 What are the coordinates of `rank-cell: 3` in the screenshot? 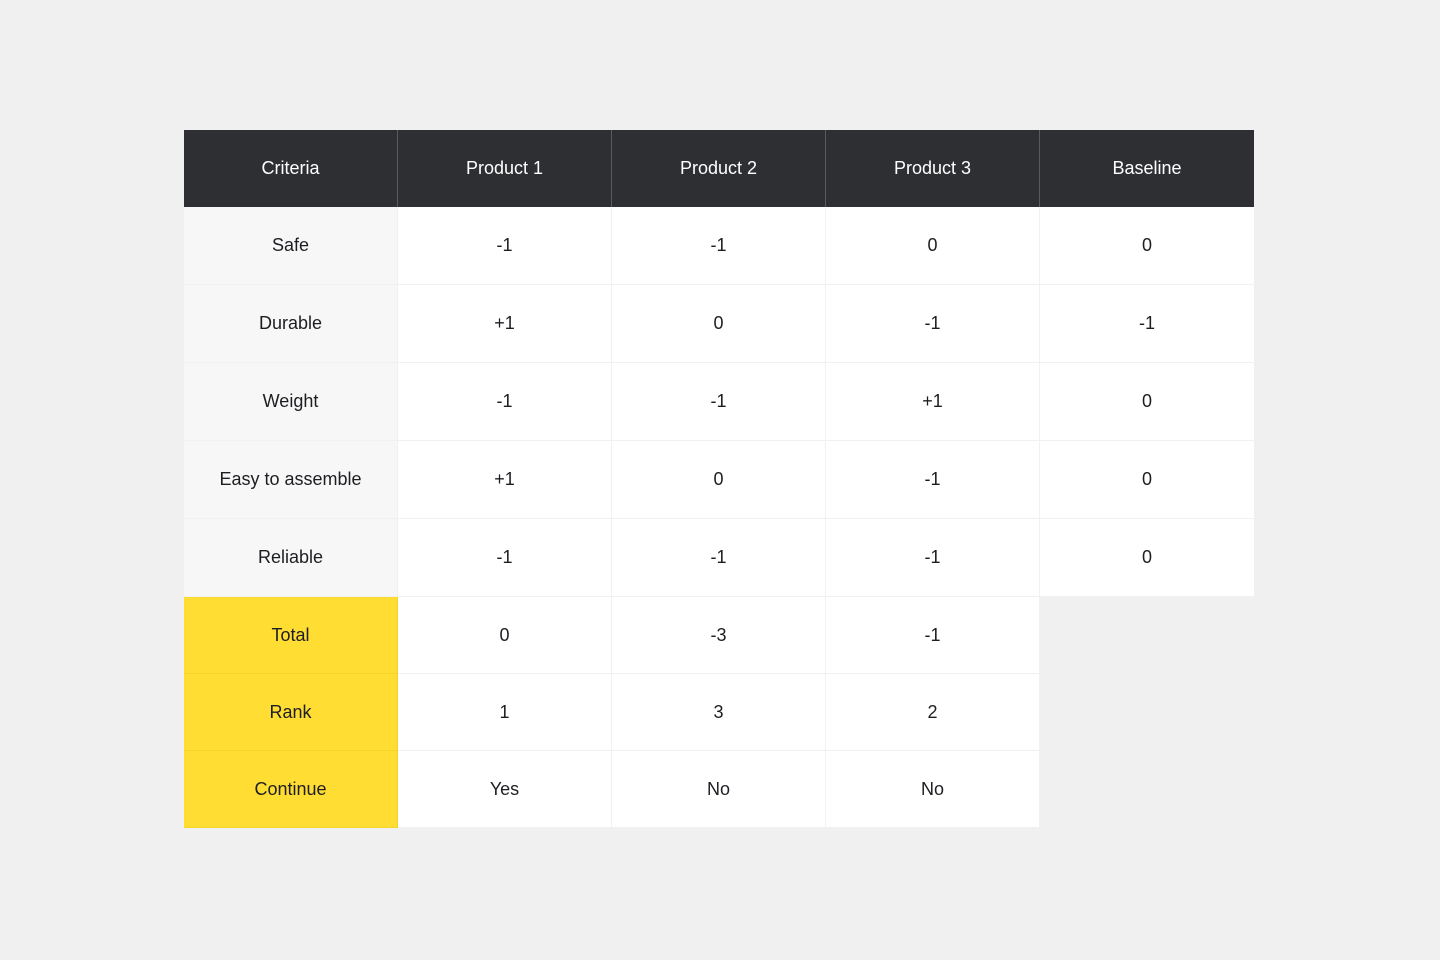 It's located at (719, 712).